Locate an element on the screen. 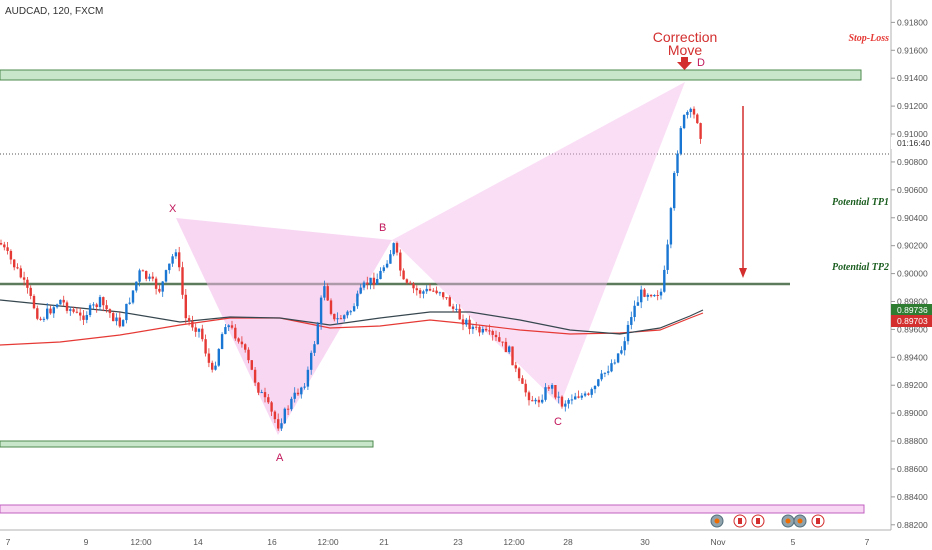 This screenshot has width=932, height=550. time-tick-label: 5 is located at coordinates (793, 542).